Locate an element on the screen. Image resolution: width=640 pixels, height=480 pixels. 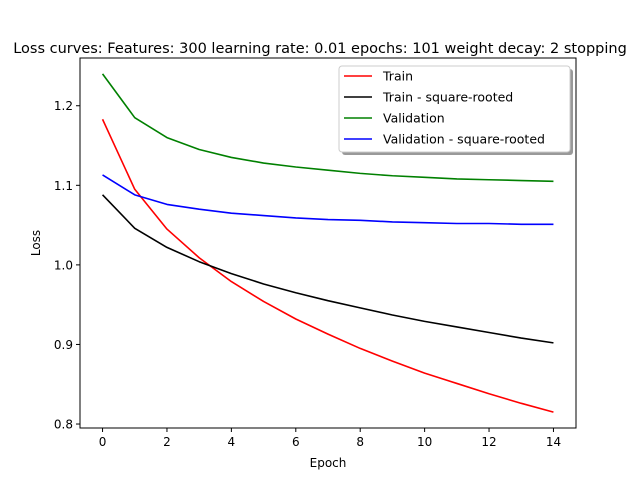
x-tick-label: 6 is located at coordinates (296, 442).